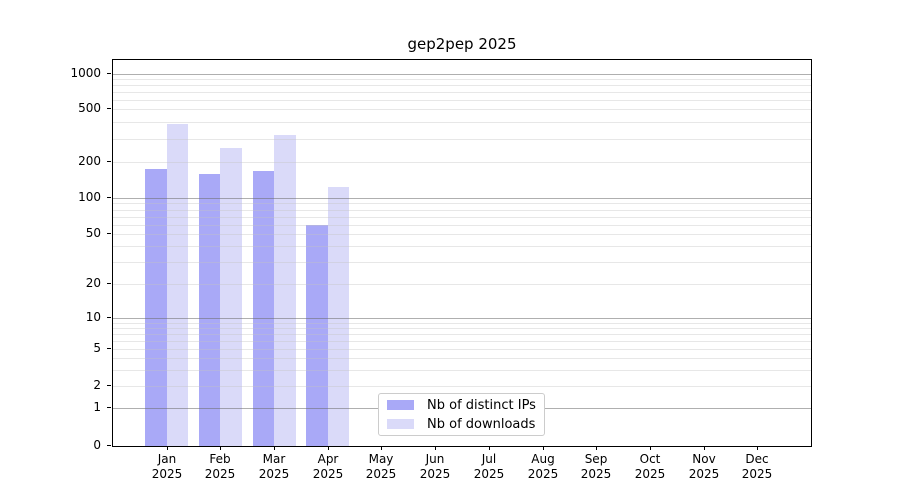 The width and height of the screenshot is (900, 500). Describe the element at coordinates (156, 307) in the screenshot. I see `bar-nb-of-distinct-ips-jan-2025` at that location.